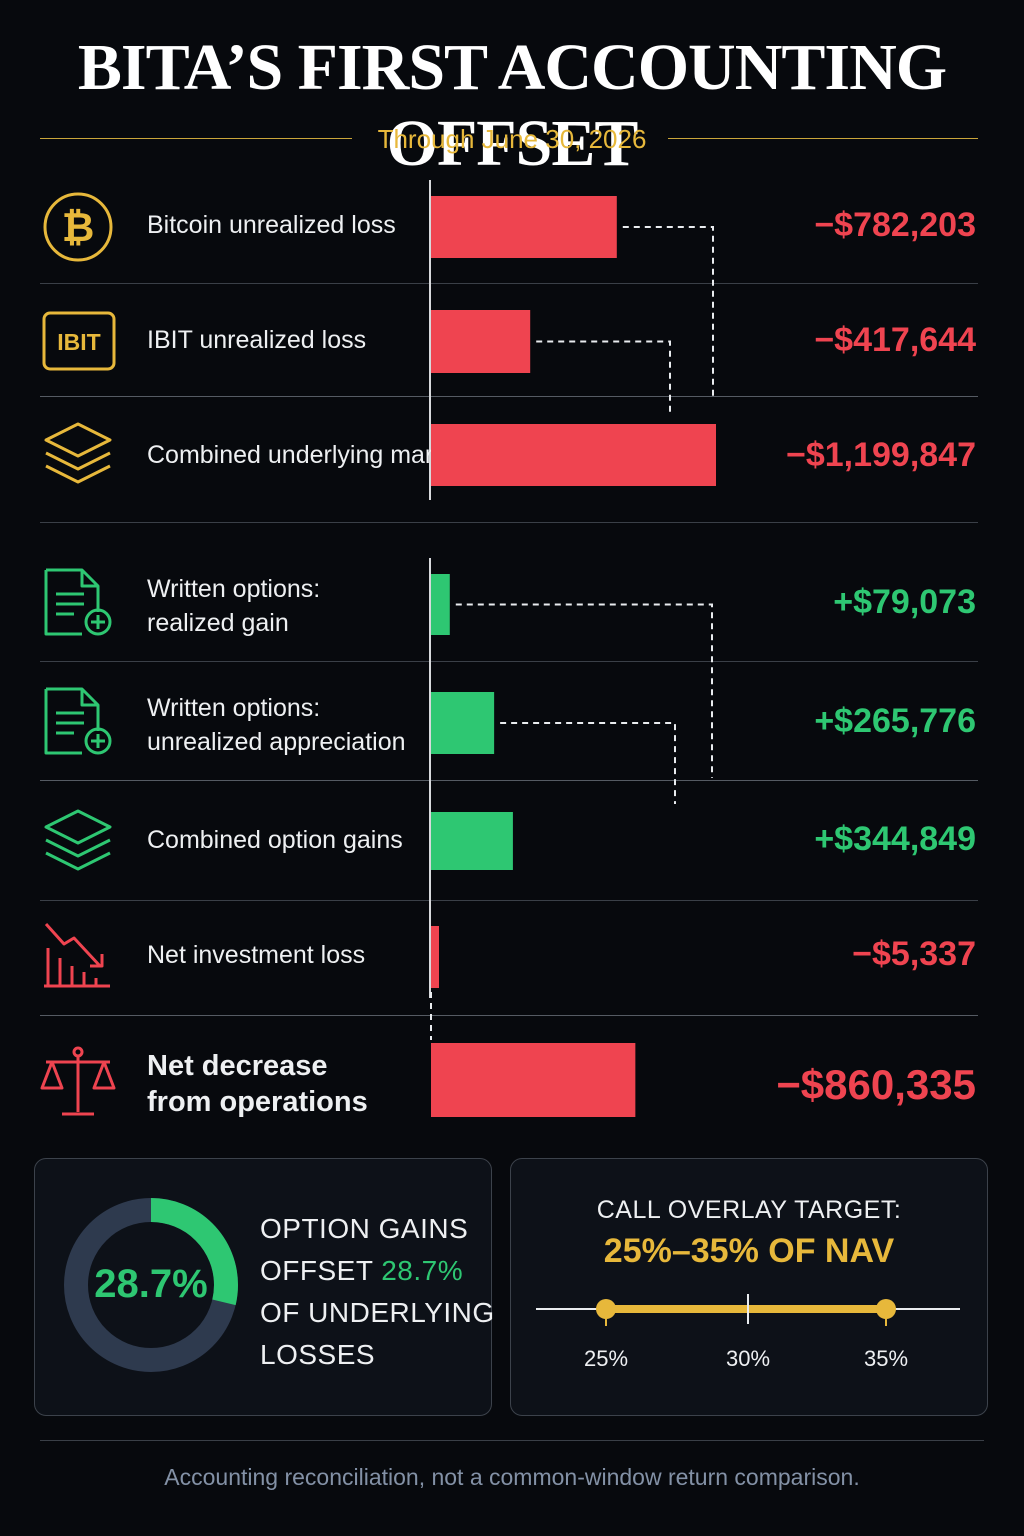 The width and height of the screenshot is (1024, 1536). I want to click on bar-net-decrease, so click(533, 1080).